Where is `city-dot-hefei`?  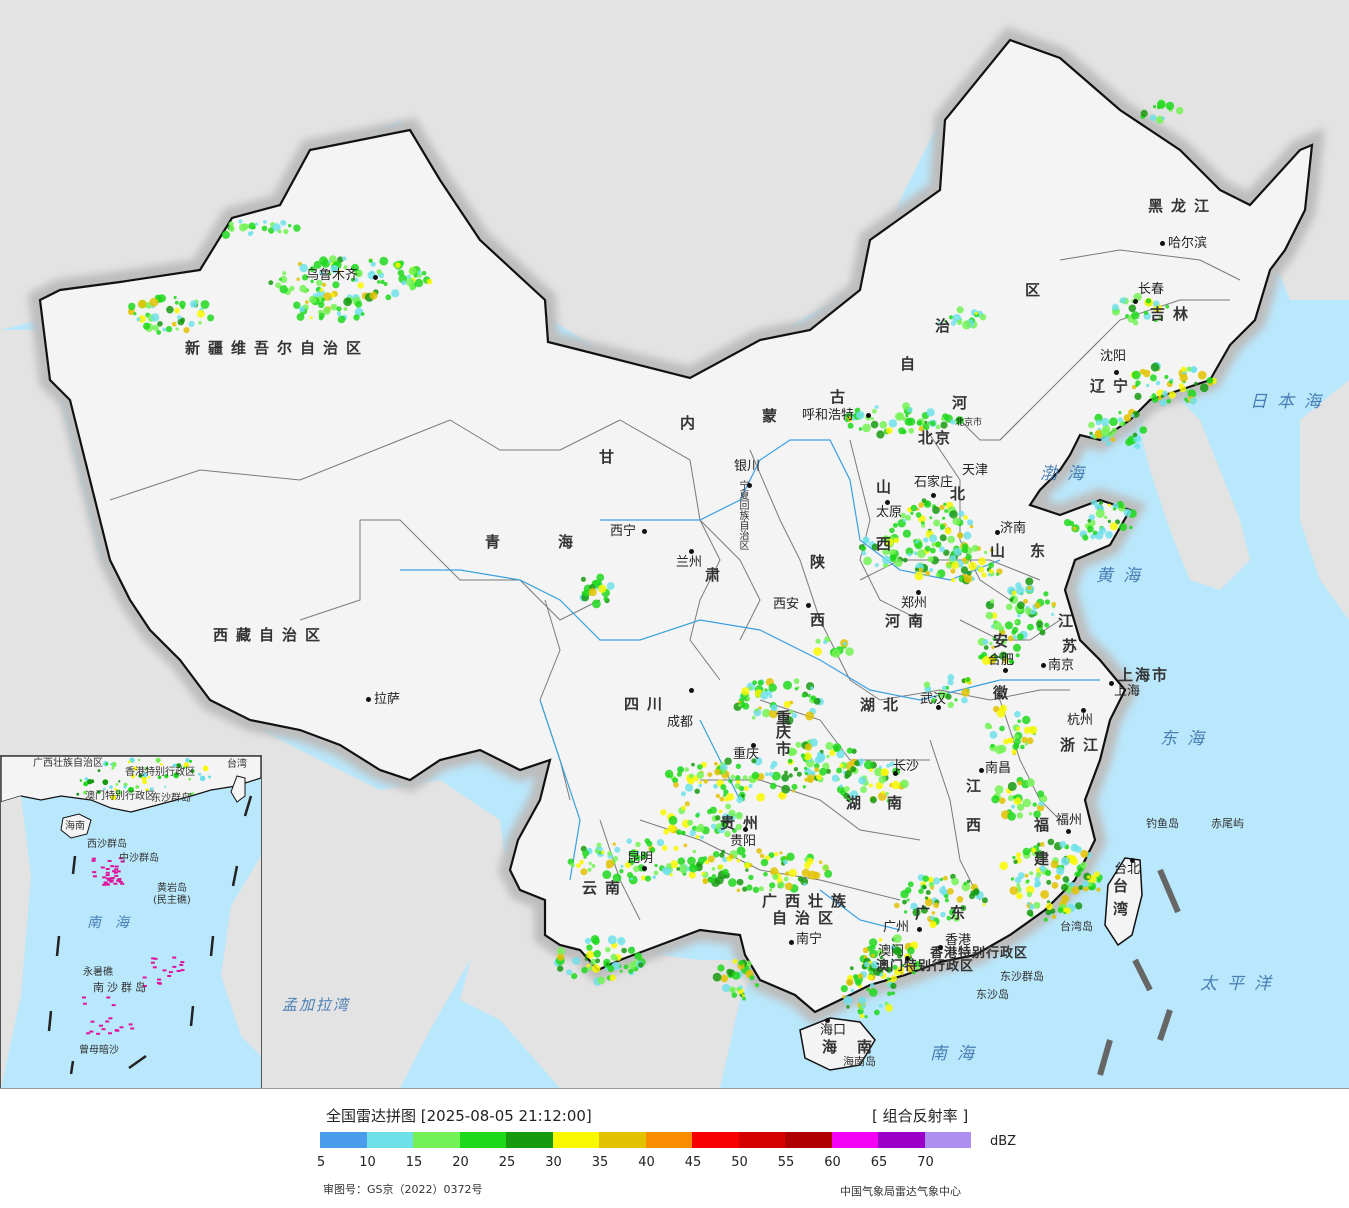 city-dot-hefei is located at coordinates (1005, 670).